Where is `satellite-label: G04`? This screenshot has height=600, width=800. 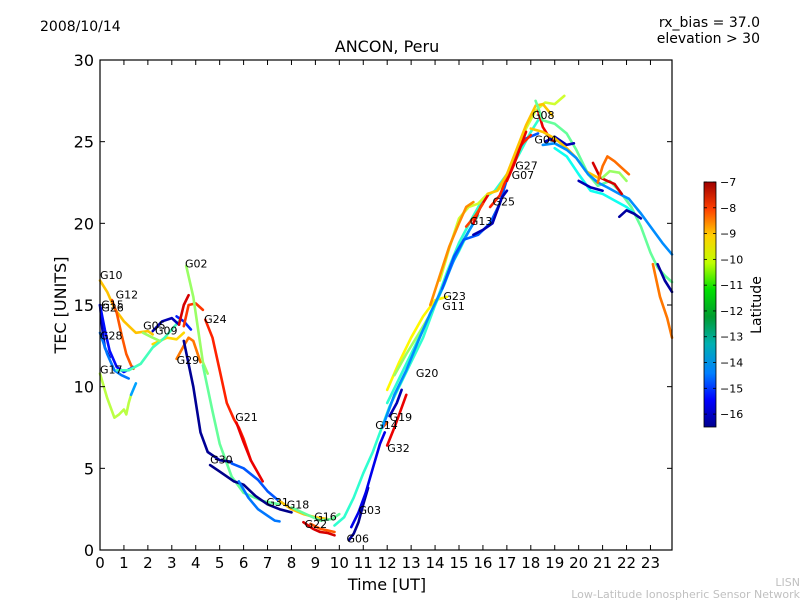
satellite-label: G04 is located at coordinates (545, 139).